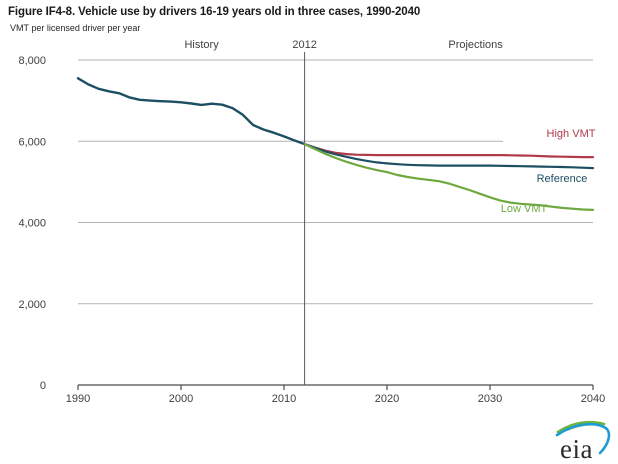  Describe the element at coordinates (181, 399) in the screenshot. I see `x-tick-label-2000: 2000` at that location.